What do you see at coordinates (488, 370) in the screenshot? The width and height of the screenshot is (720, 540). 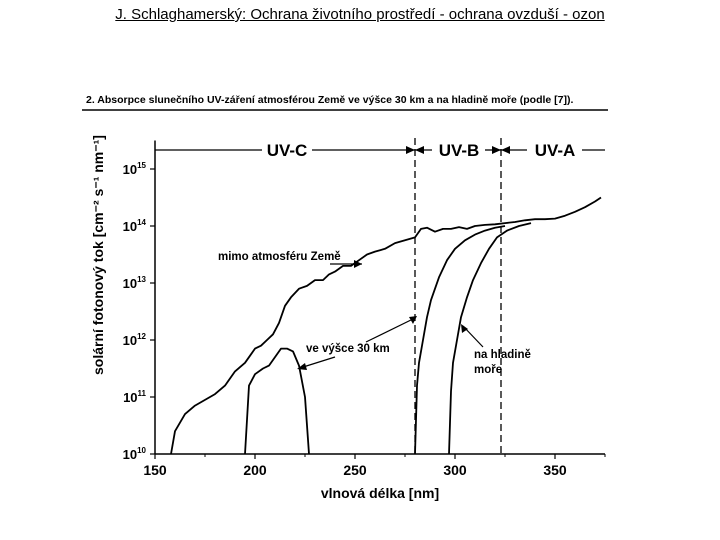 I see `annotation-text-line2: moře` at bounding box center [488, 370].